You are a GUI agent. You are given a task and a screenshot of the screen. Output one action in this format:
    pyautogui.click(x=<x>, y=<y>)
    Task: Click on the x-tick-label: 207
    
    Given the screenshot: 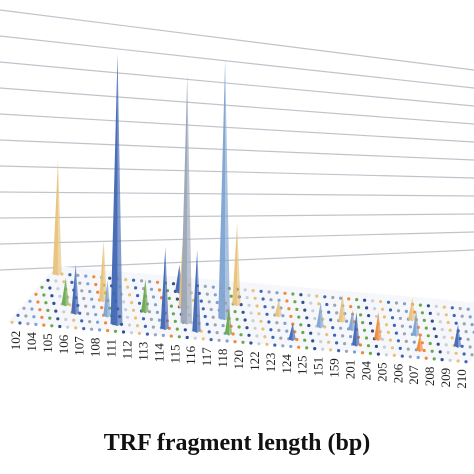 What is the action you would take?
    pyautogui.click(x=413, y=375)
    